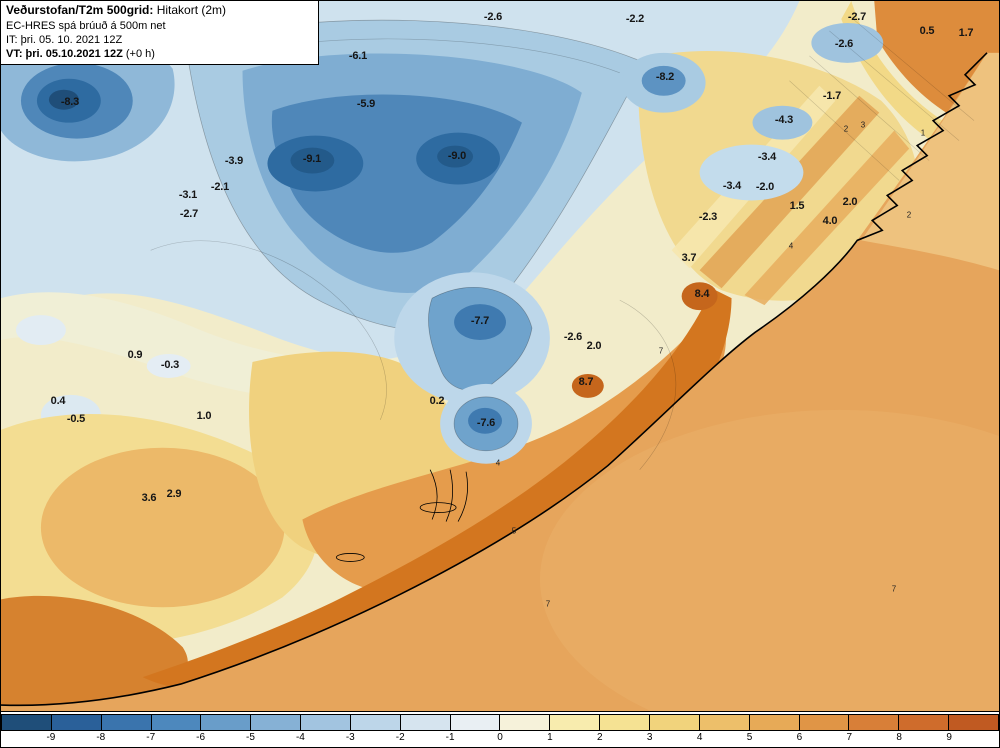  Describe the element at coordinates (635, 19) in the screenshot. I see `temp-label: -2.2` at that location.